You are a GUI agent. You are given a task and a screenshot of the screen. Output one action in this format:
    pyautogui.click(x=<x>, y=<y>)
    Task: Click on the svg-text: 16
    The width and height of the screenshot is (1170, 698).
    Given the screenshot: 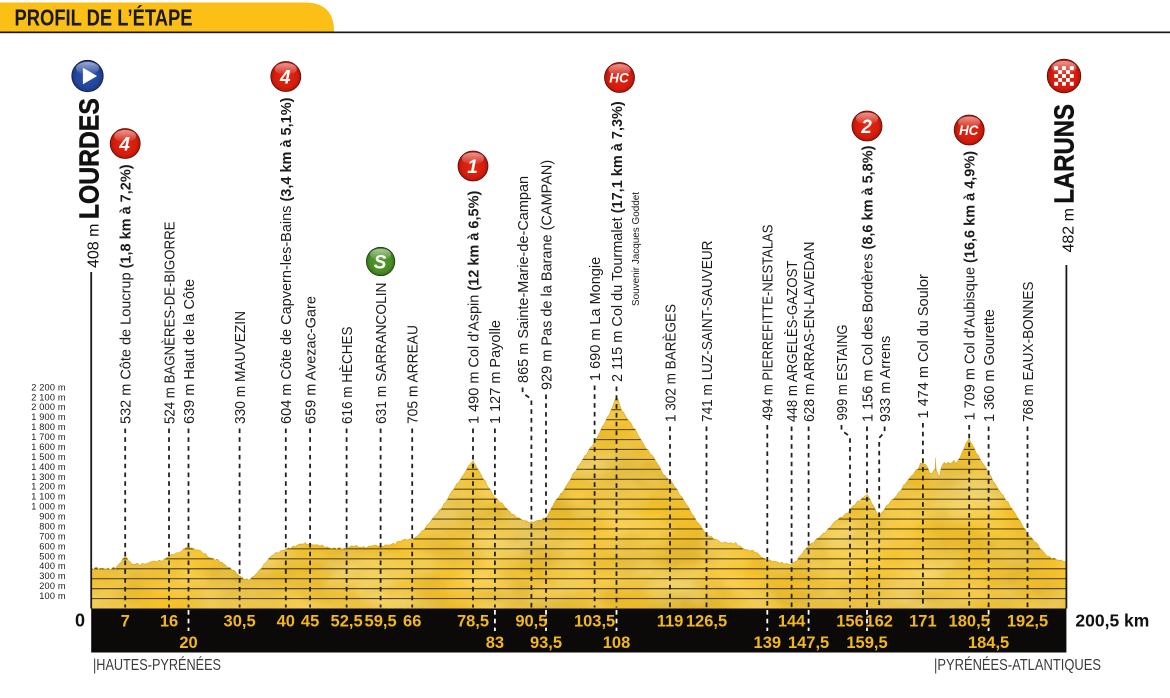 What is the action you would take?
    pyautogui.click(x=169, y=622)
    